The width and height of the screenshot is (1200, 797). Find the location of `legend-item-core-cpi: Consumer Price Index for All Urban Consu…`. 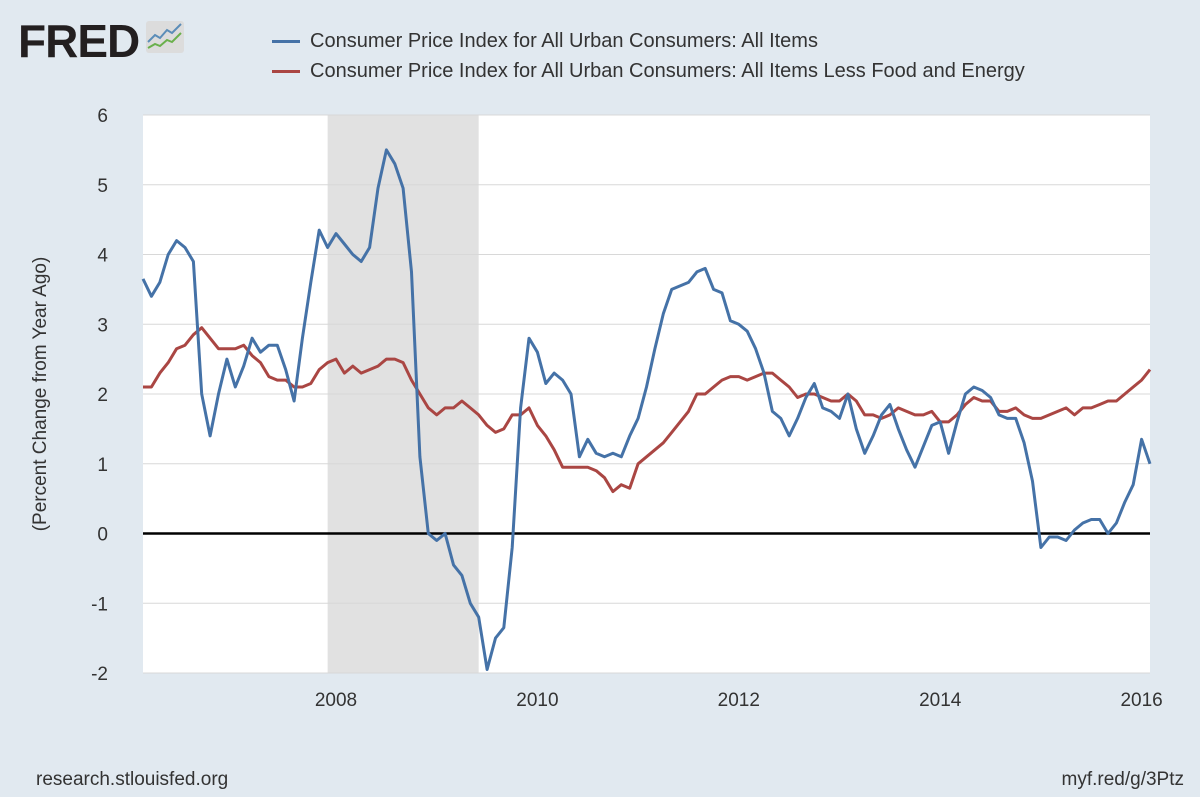

legend-item-core-cpi: Consumer Price Index for All Urban Consu… is located at coordinates (648, 71).